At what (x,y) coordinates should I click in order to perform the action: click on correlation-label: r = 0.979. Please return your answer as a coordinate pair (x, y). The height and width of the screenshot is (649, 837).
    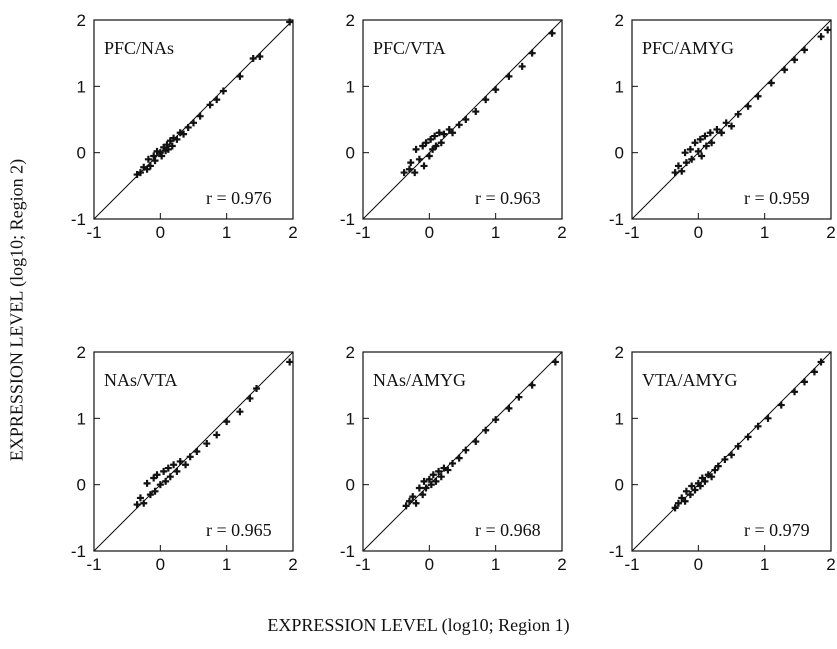
    Looking at the image, I should click on (777, 530).